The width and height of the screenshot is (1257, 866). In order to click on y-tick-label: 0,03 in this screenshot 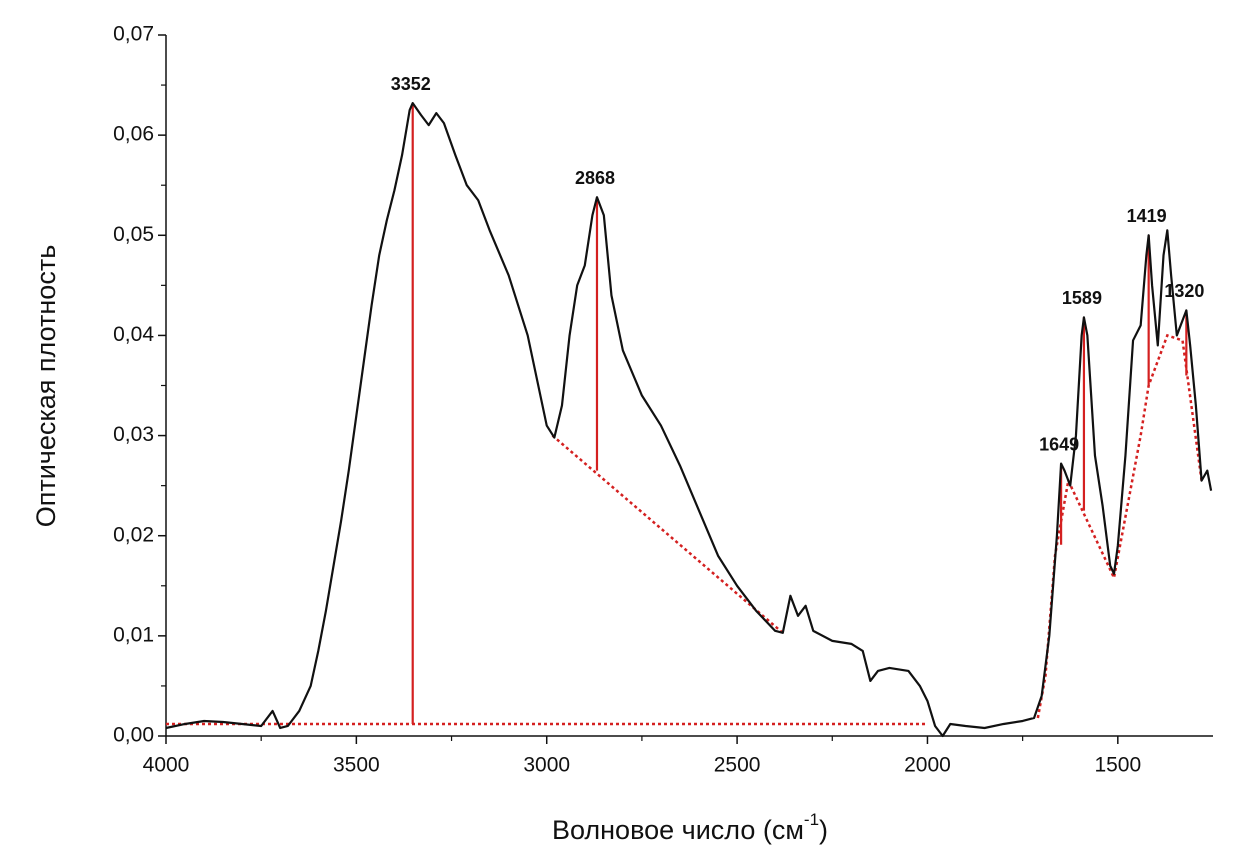, I will do `click(133, 434)`.